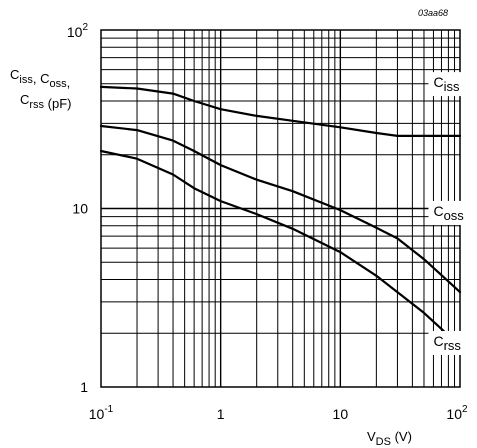 The width and height of the screenshot is (477, 448). I want to click on x-tick-label: 10⁻¹, so click(101, 413).